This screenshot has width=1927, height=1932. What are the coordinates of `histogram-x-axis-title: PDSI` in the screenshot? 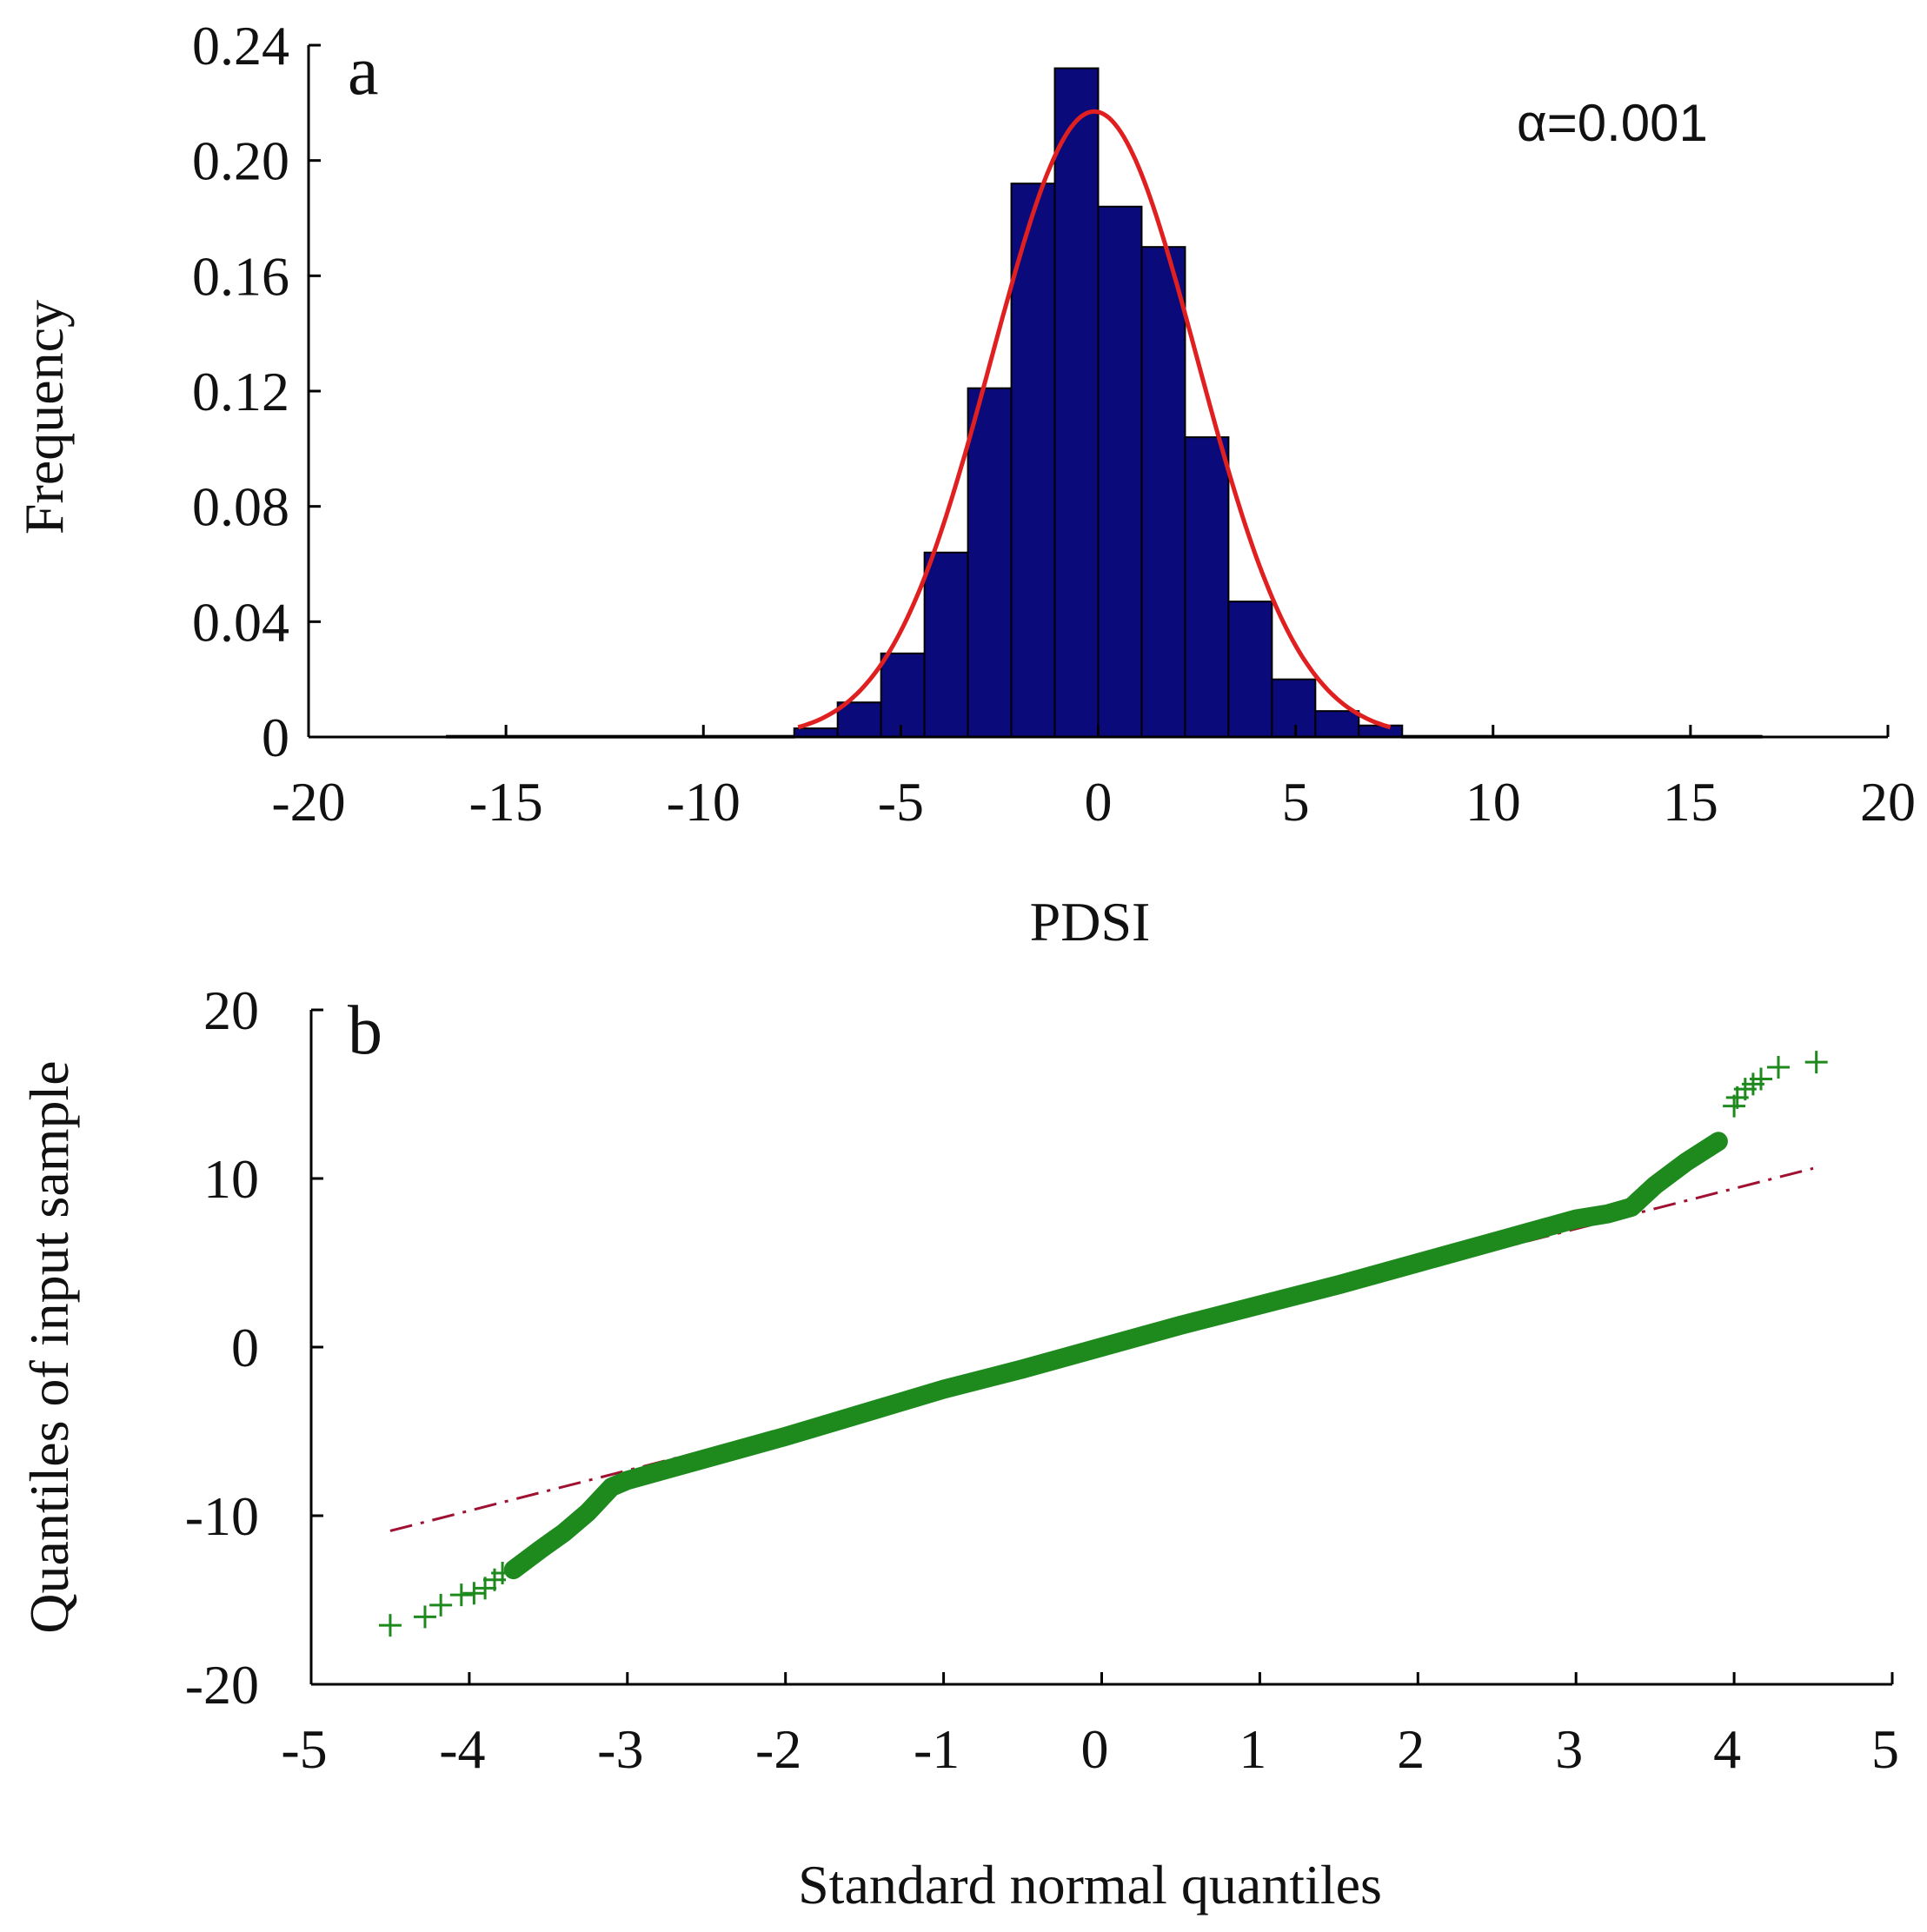 It's located at (1091, 922).